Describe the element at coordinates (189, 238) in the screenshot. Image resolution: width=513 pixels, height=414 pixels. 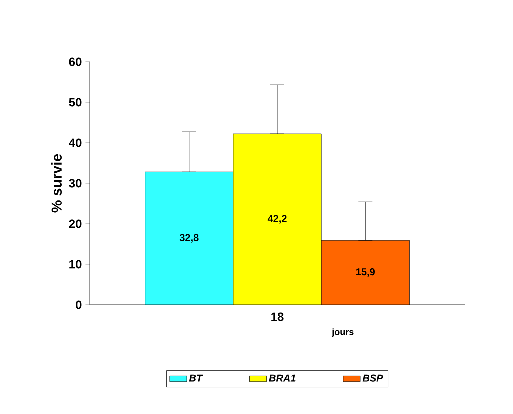
I see `data-label: 32,8` at that location.